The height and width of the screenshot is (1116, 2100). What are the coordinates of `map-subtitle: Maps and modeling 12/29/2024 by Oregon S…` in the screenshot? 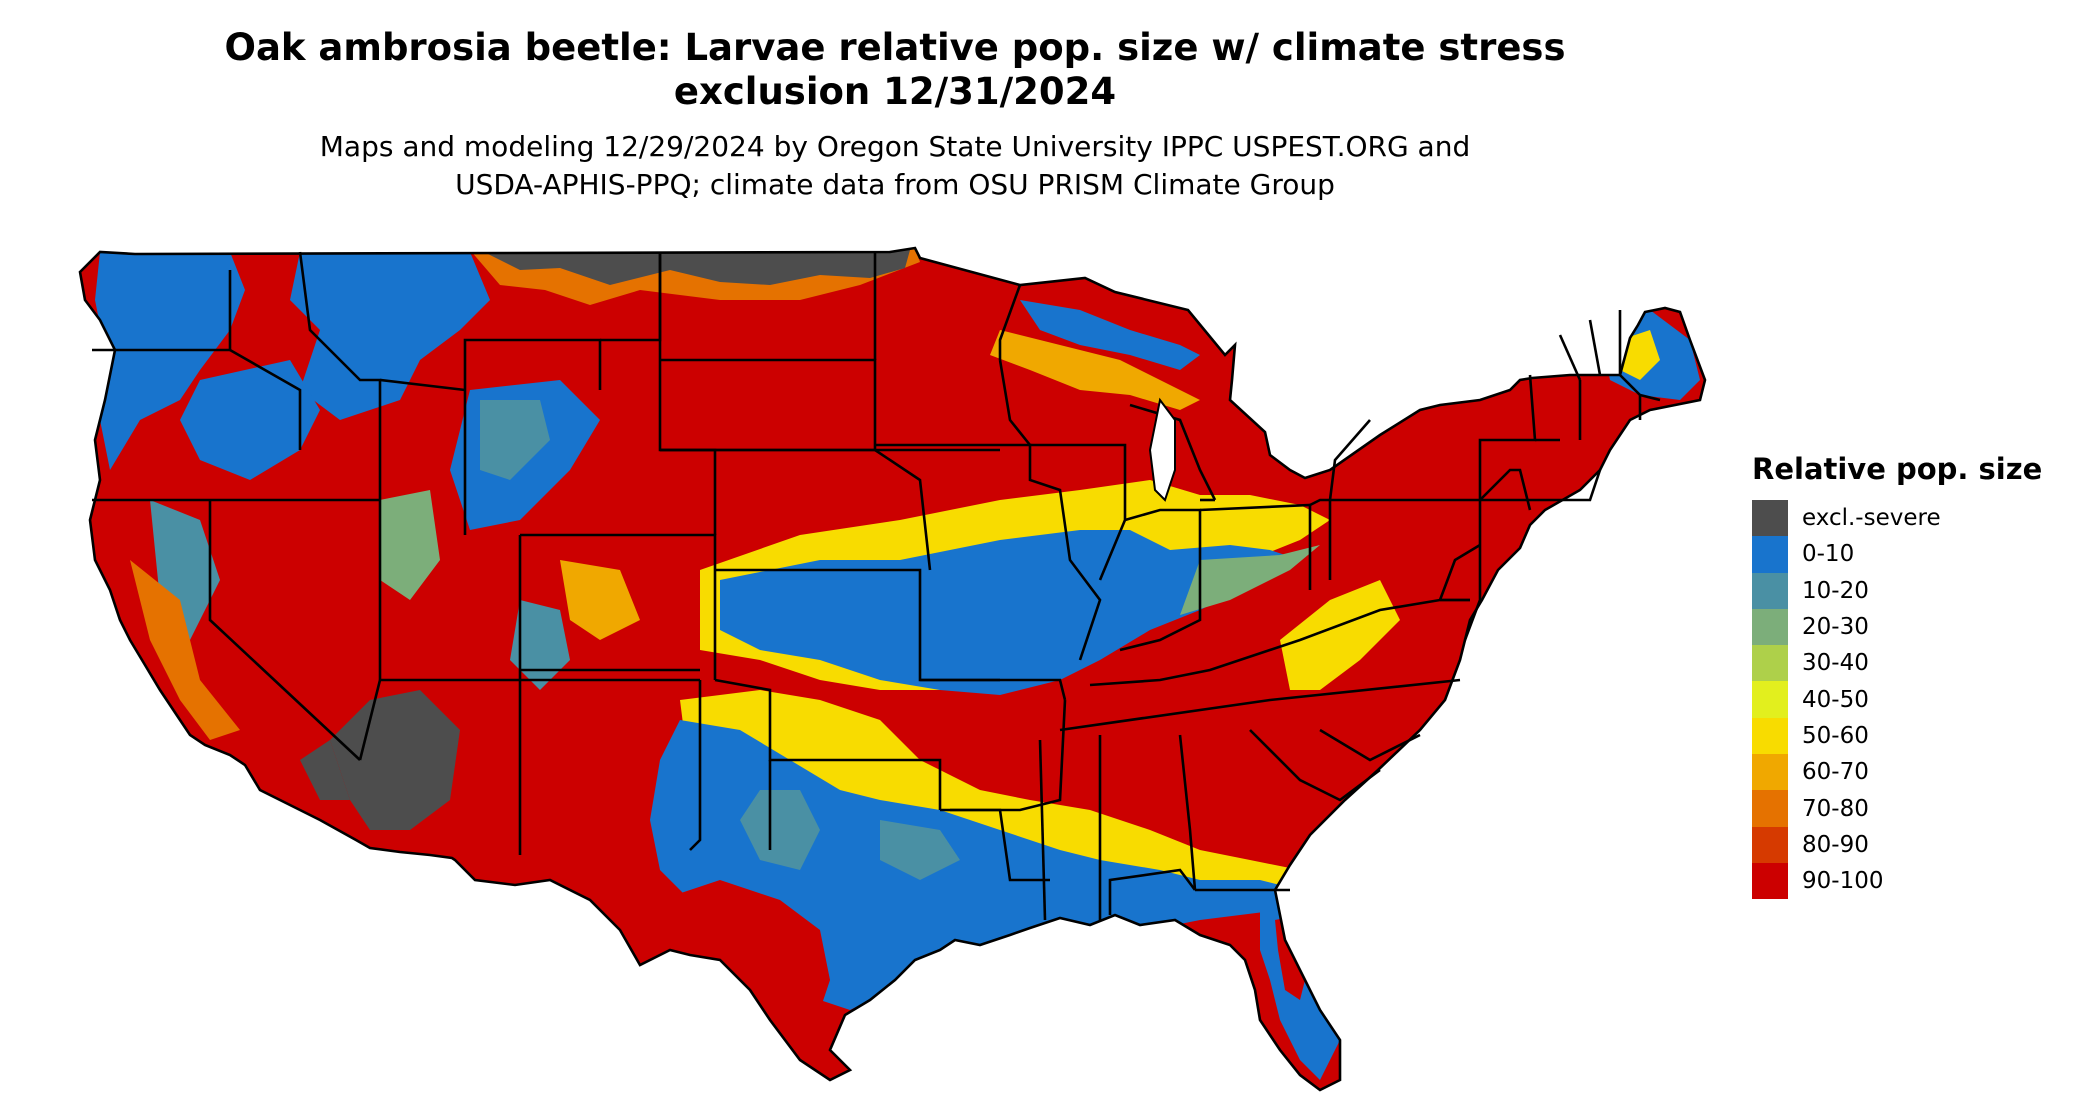 It's located at (895, 166).